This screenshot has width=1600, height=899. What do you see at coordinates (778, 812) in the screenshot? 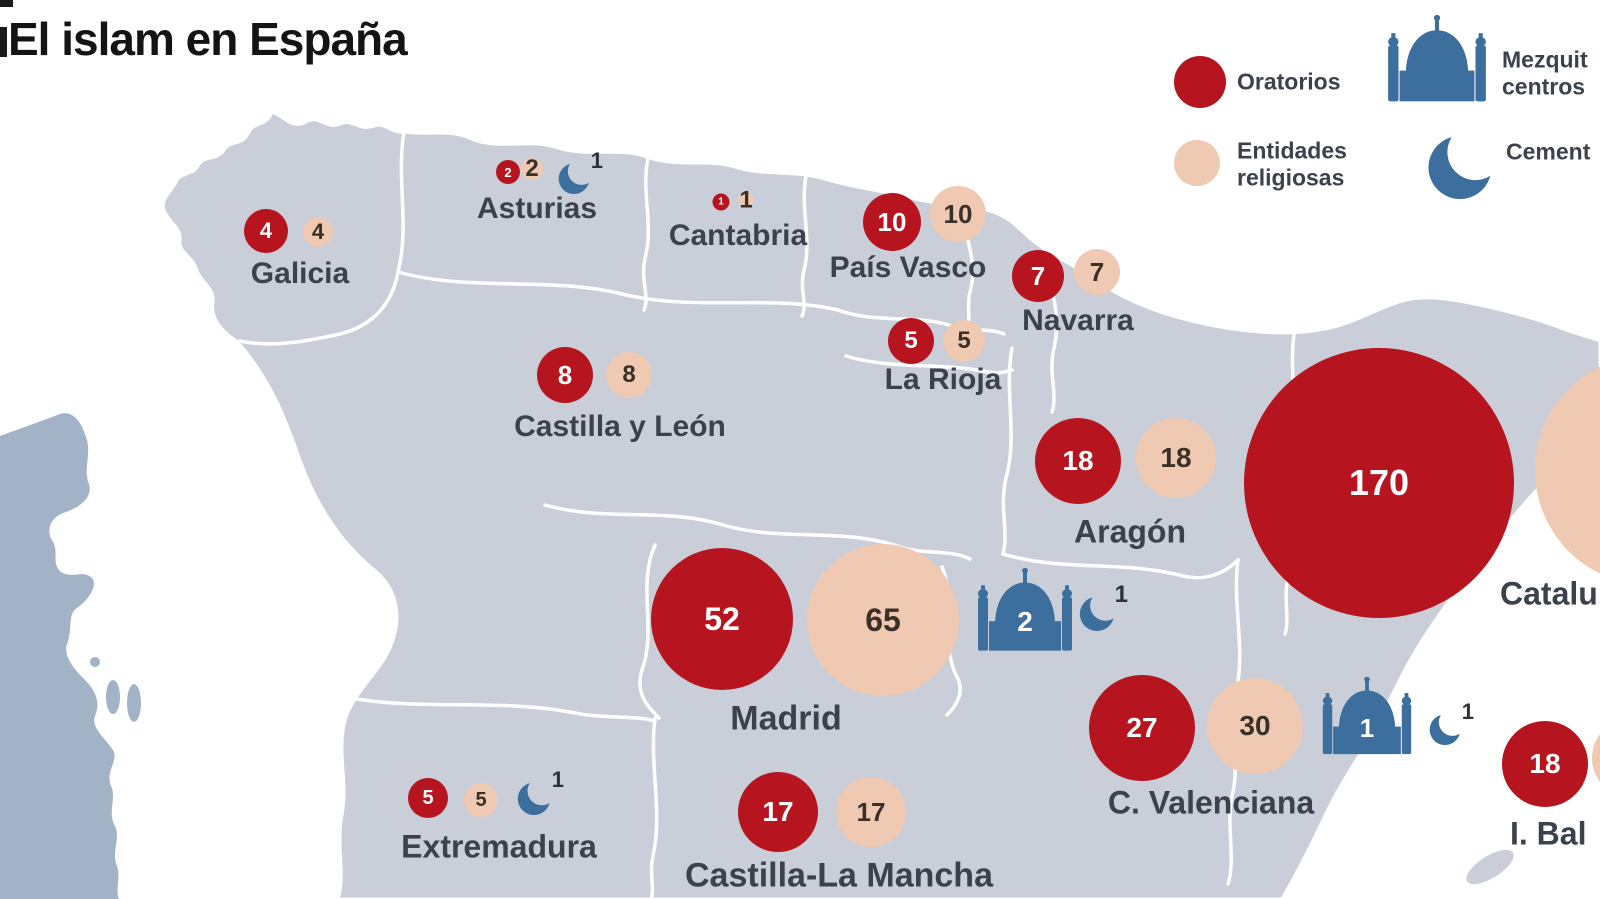
I see `oratorios-circle: 17` at bounding box center [778, 812].